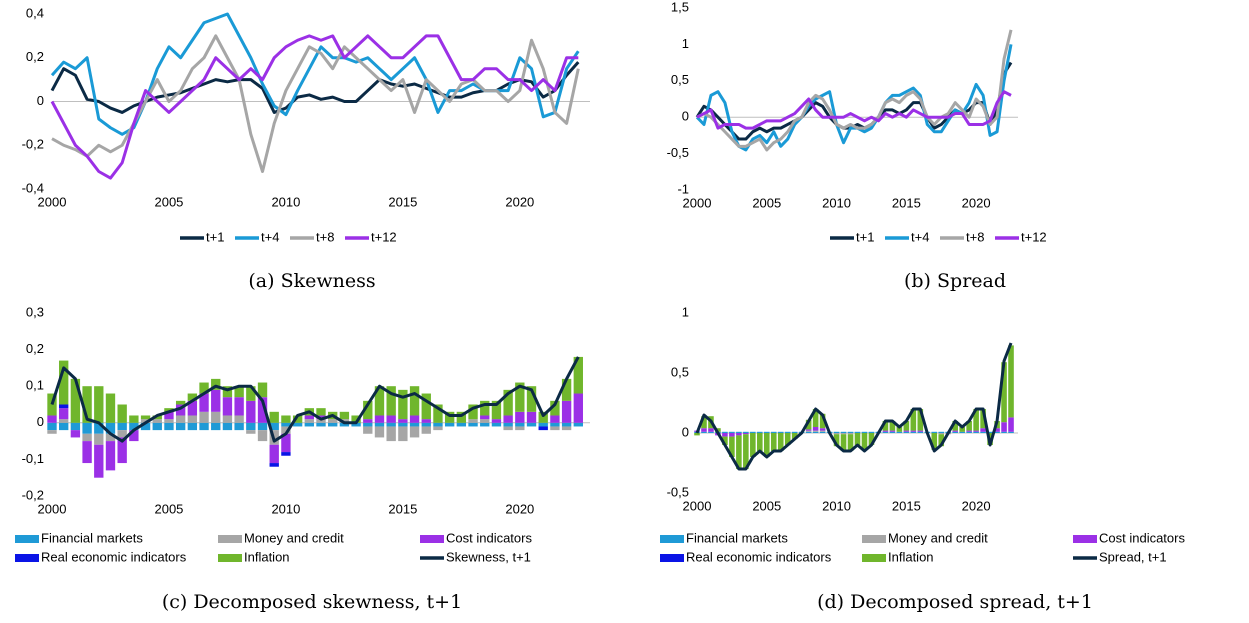 The width and height of the screenshot is (1249, 623). I want to click on x-tick-label: 2020, so click(976, 505).